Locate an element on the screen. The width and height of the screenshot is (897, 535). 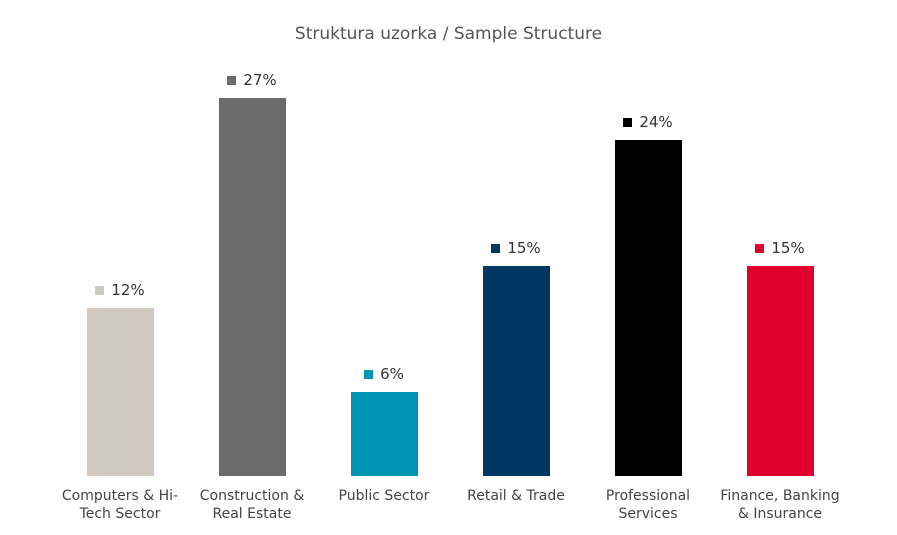
value-label: 27% is located at coordinates (260, 80).